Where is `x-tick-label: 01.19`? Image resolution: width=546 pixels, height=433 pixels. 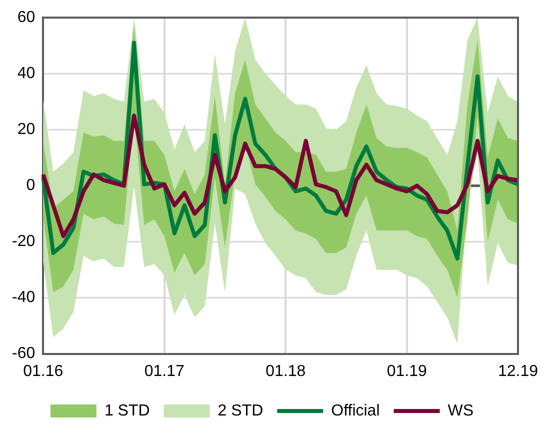 x-tick-label: 01.19 is located at coordinates (406, 371).